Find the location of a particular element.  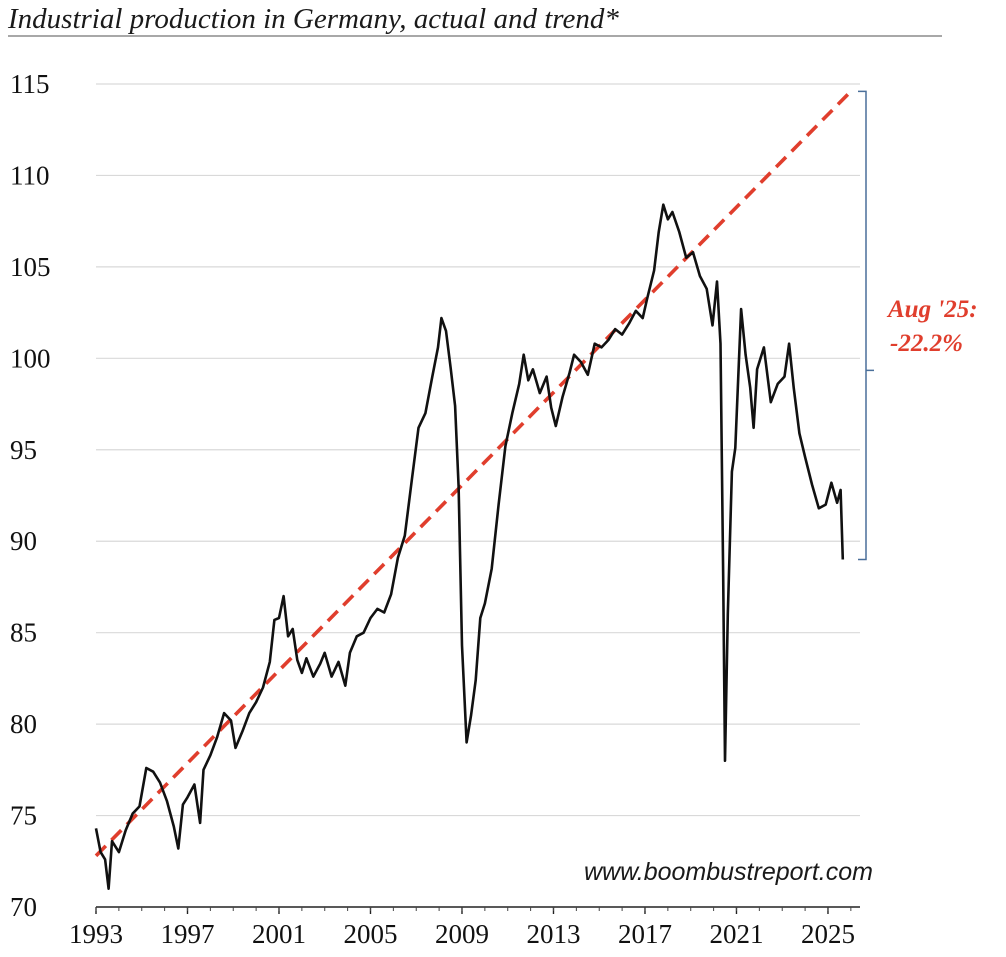

x-tick-label-2017: 2017 is located at coordinates (645, 934).